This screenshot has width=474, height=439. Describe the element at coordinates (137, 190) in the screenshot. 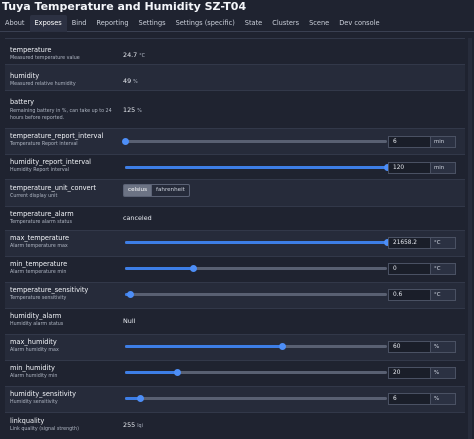

I see `celsius-button: celsius` at that location.